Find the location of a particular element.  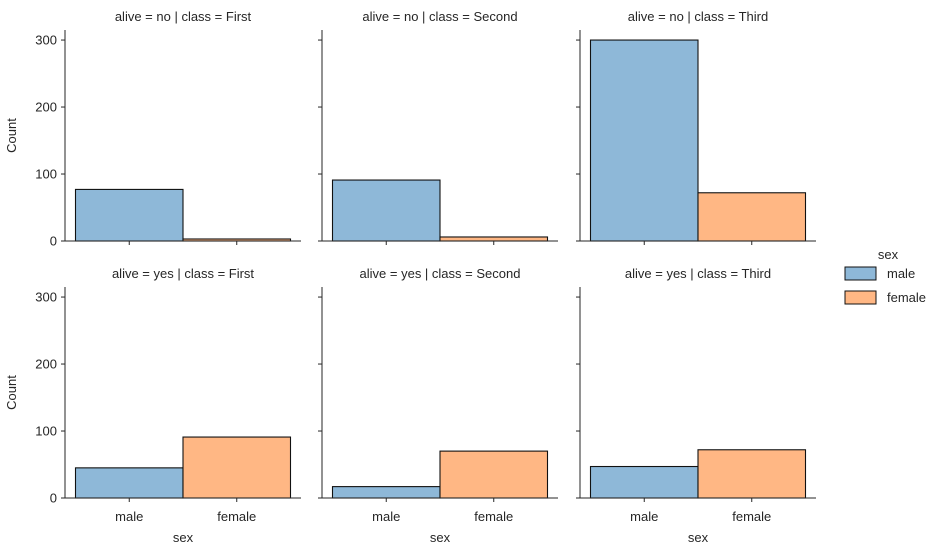

panel-title: alive = no | class = Third is located at coordinates (698, 16).